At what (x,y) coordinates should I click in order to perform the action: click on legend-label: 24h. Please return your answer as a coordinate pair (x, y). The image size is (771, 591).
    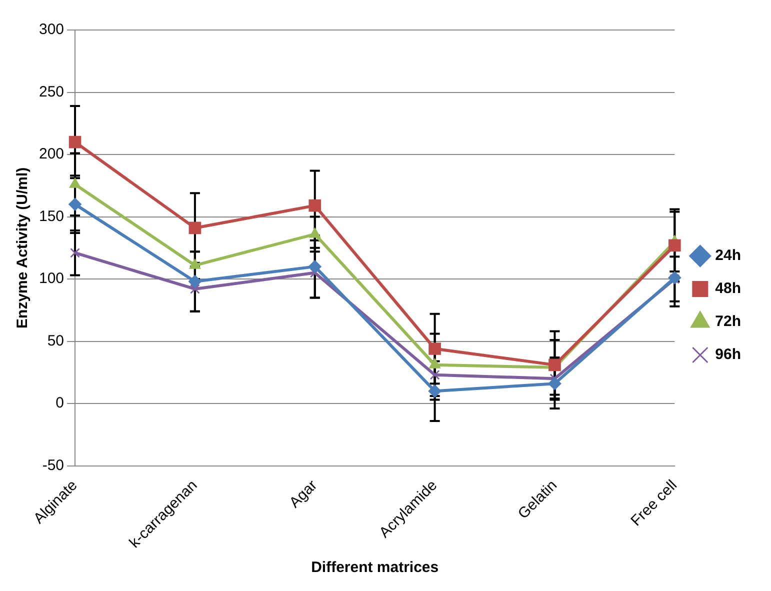
    Looking at the image, I should click on (728, 255).